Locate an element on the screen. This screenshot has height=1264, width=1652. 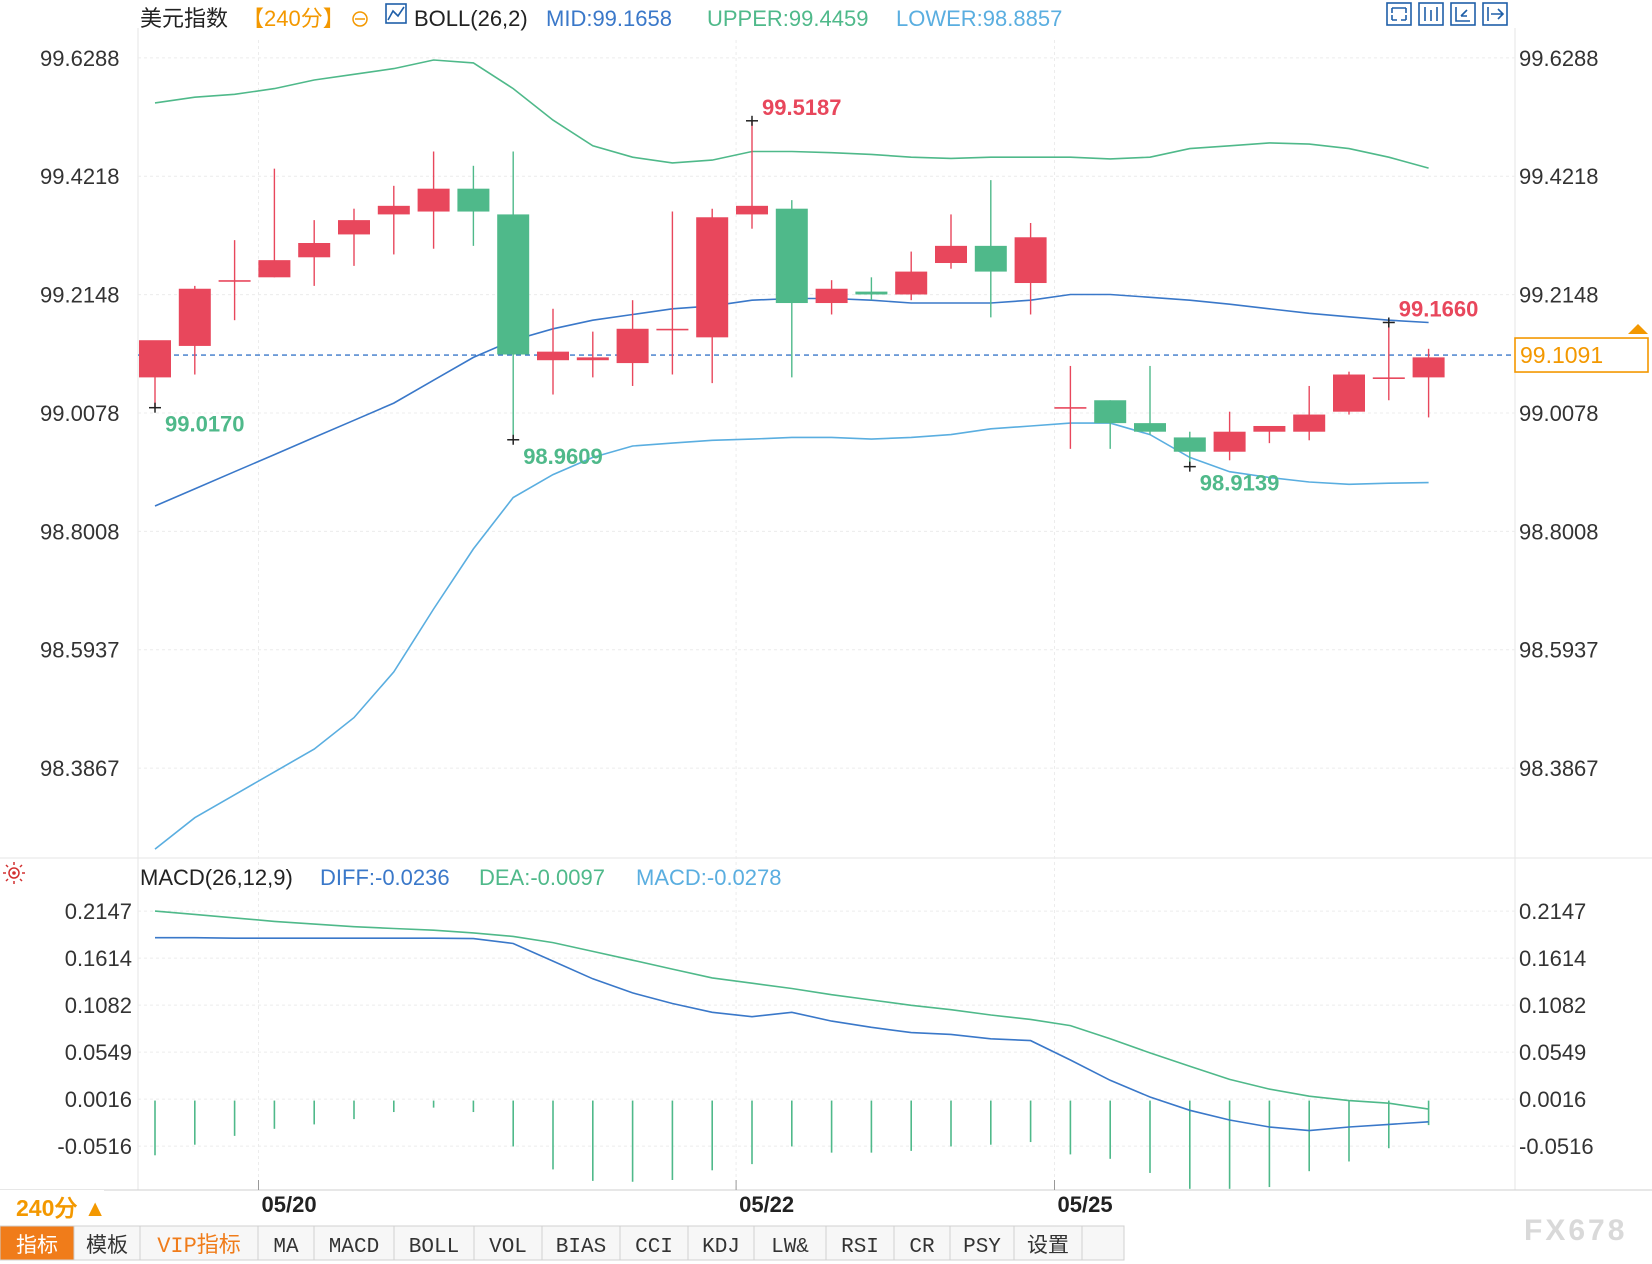
toolbar-tab-label: 模板 is located at coordinates (107, 1245).